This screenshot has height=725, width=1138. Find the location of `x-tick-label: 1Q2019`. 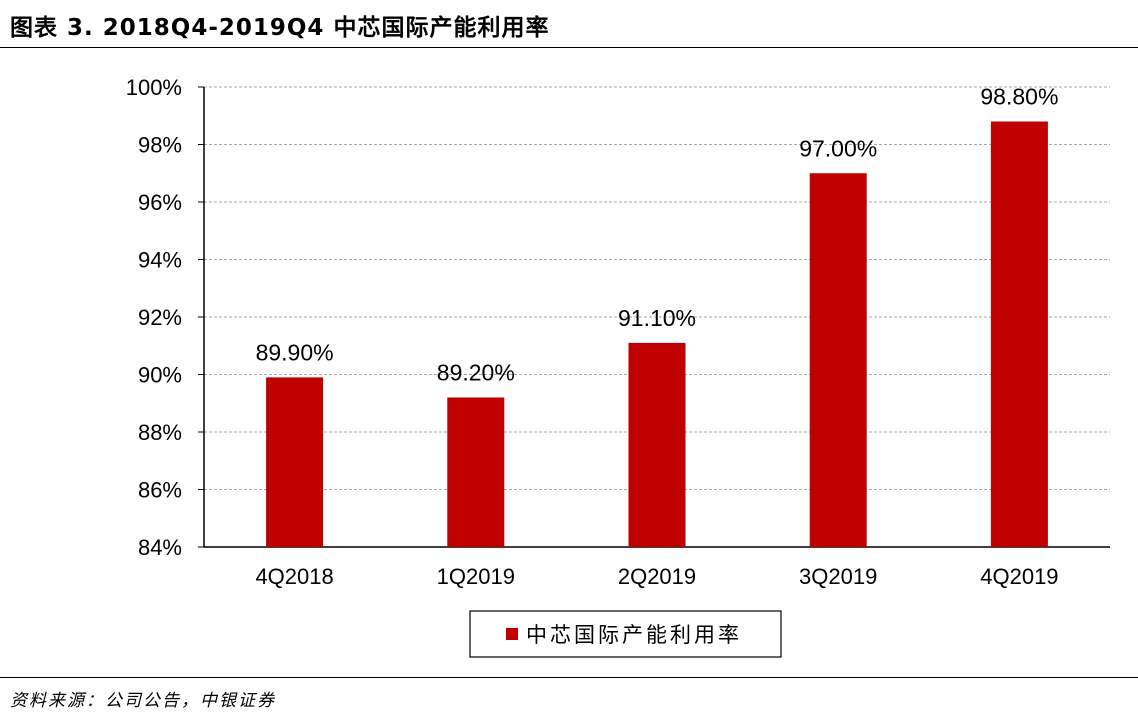

x-tick-label: 1Q2019 is located at coordinates (476, 576).